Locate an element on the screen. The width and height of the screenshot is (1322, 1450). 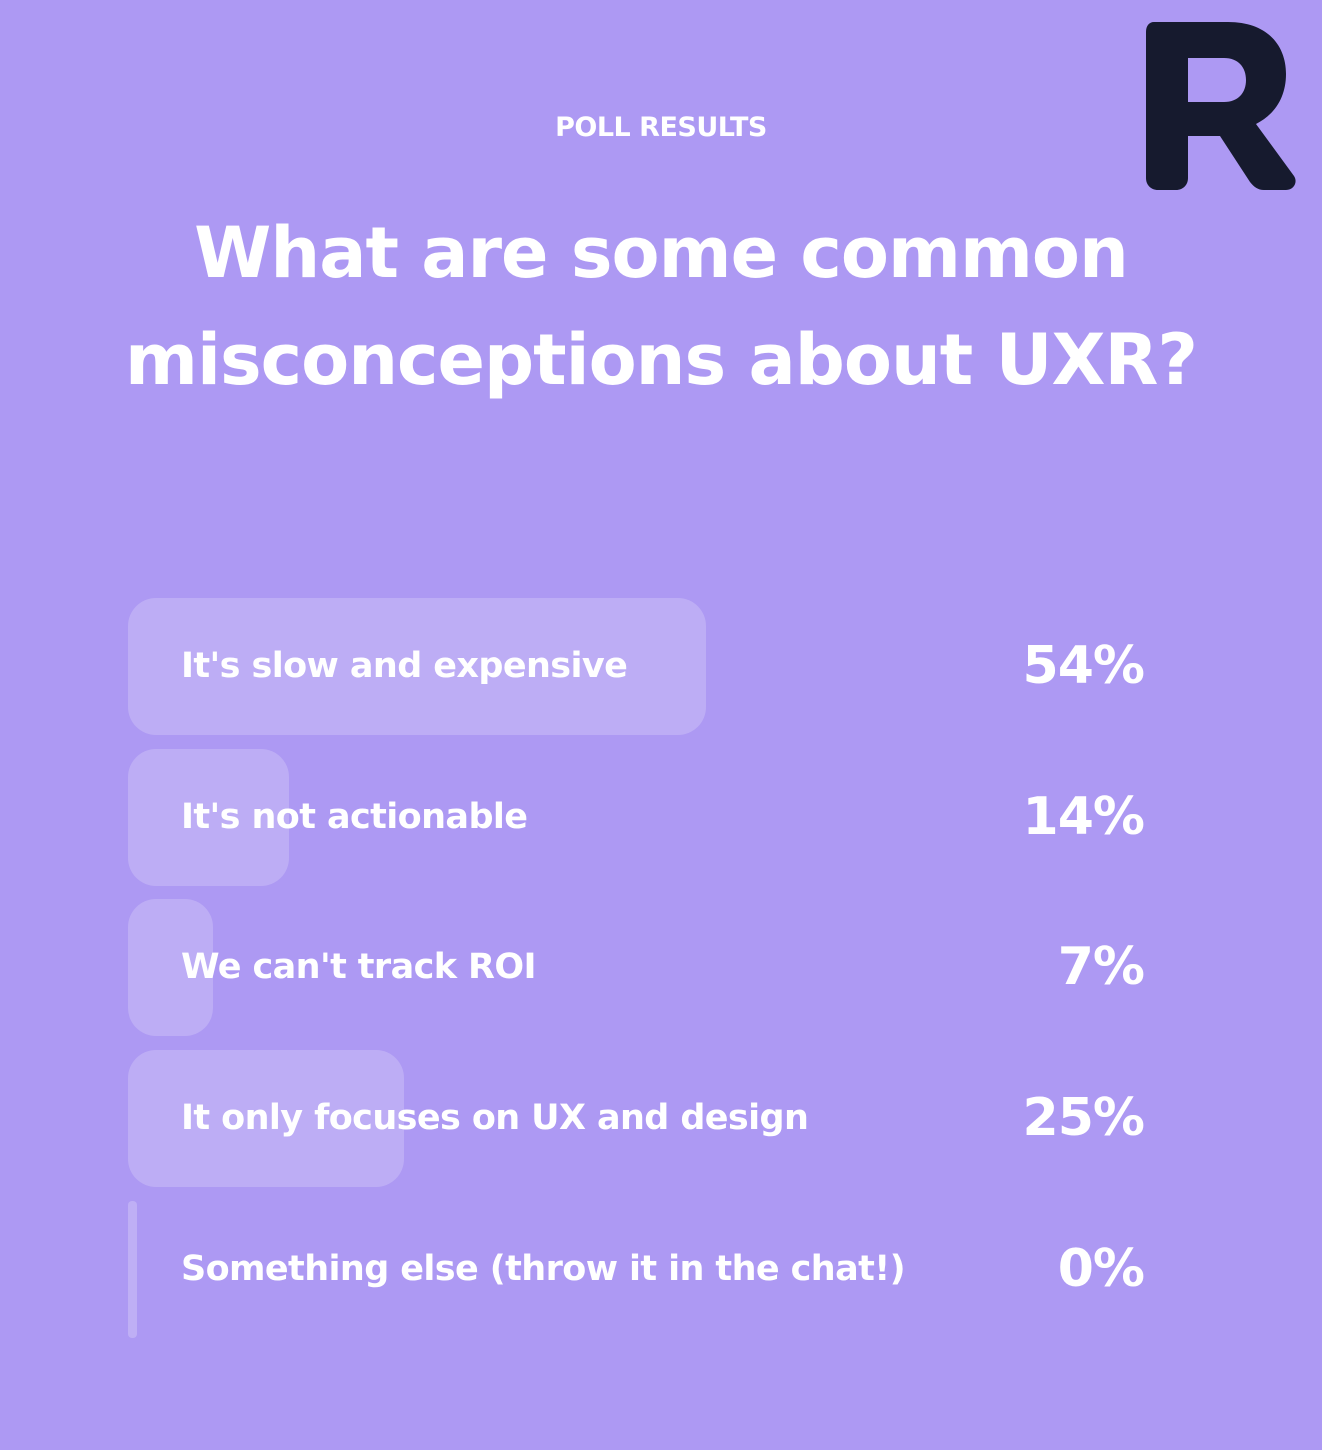
option-label: It's slow and expensive is located at coordinates (404, 666).